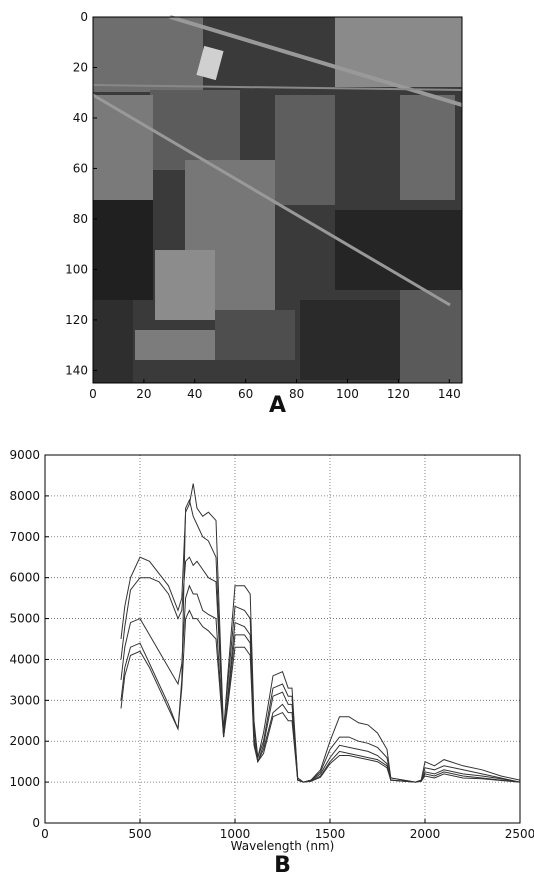 The image size is (534, 884). Describe the element at coordinates (24, 496) in the screenshot. I see `y-tick-label: 8000` at that location.